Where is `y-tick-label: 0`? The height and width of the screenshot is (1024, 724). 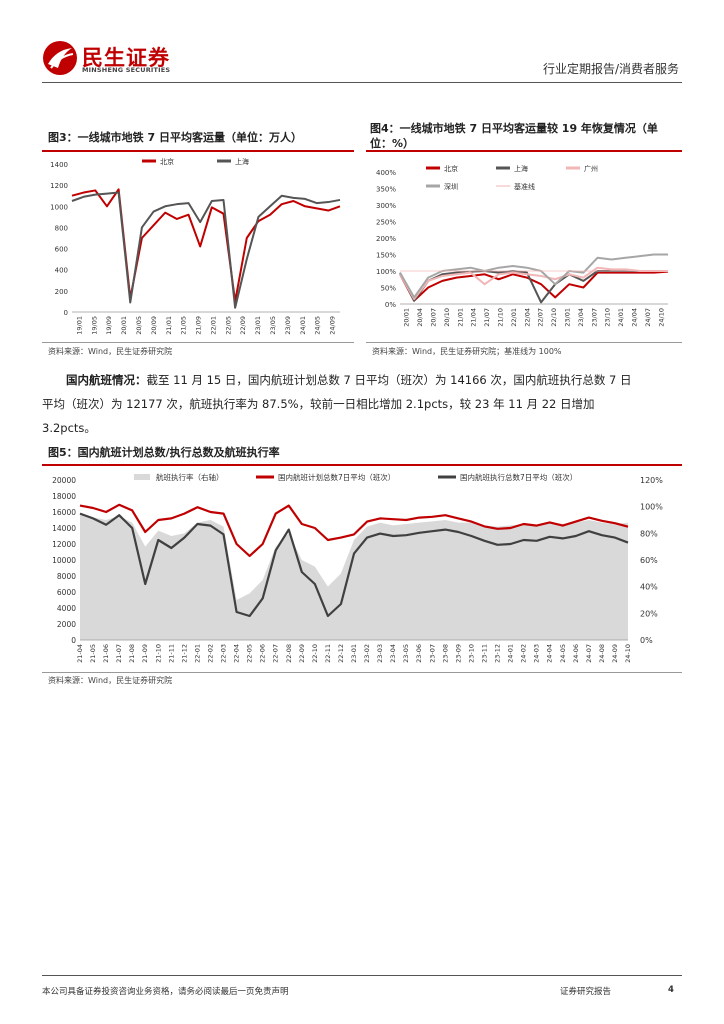 y-tick-label: 0 is located at coordinates (66, 313).